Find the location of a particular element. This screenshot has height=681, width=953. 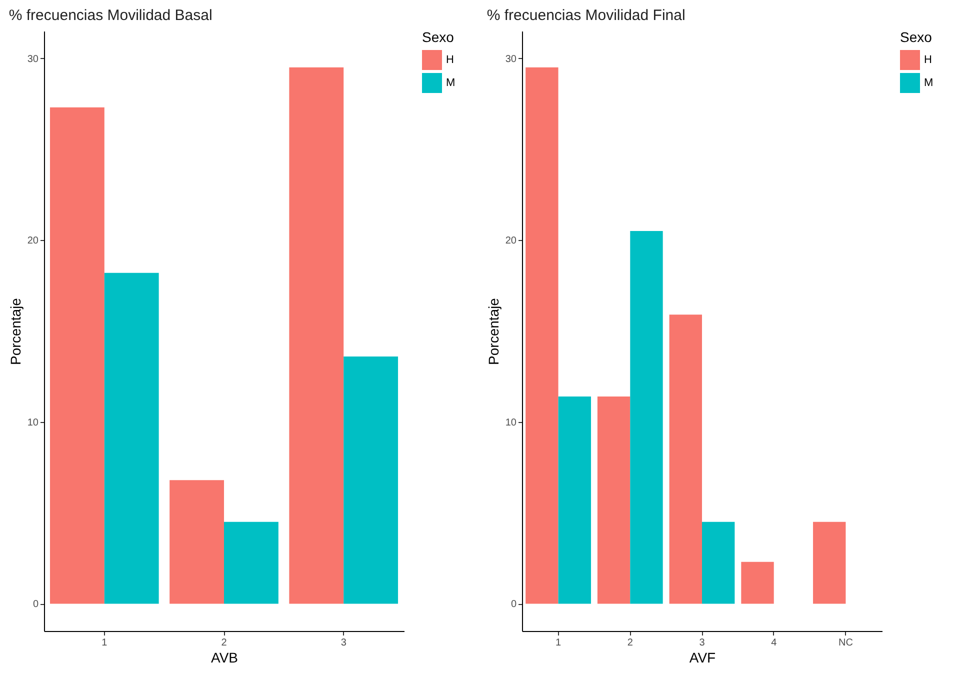

x-axis-title: AVB is located at coordinates (224, 658).